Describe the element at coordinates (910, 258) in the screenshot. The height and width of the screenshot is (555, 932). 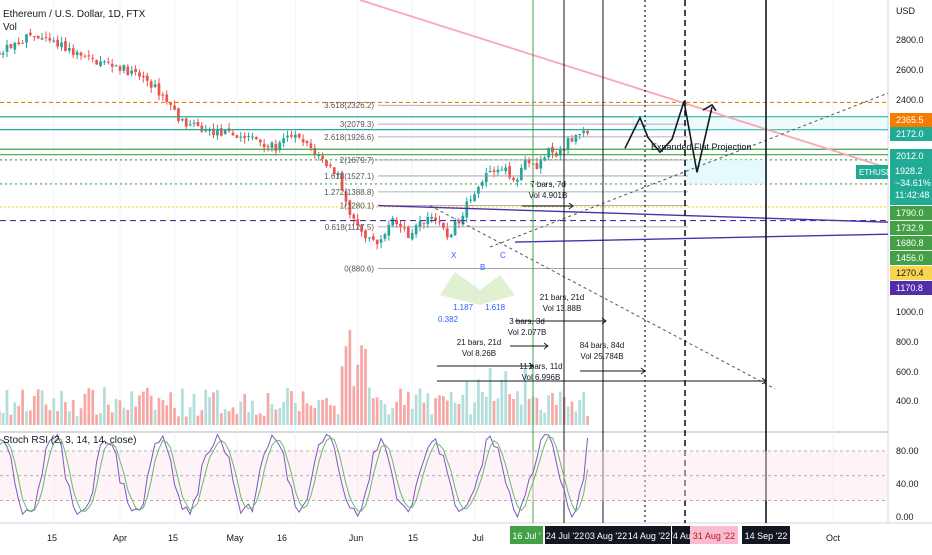
I see `price-tag-6: 1456.0` at that location.